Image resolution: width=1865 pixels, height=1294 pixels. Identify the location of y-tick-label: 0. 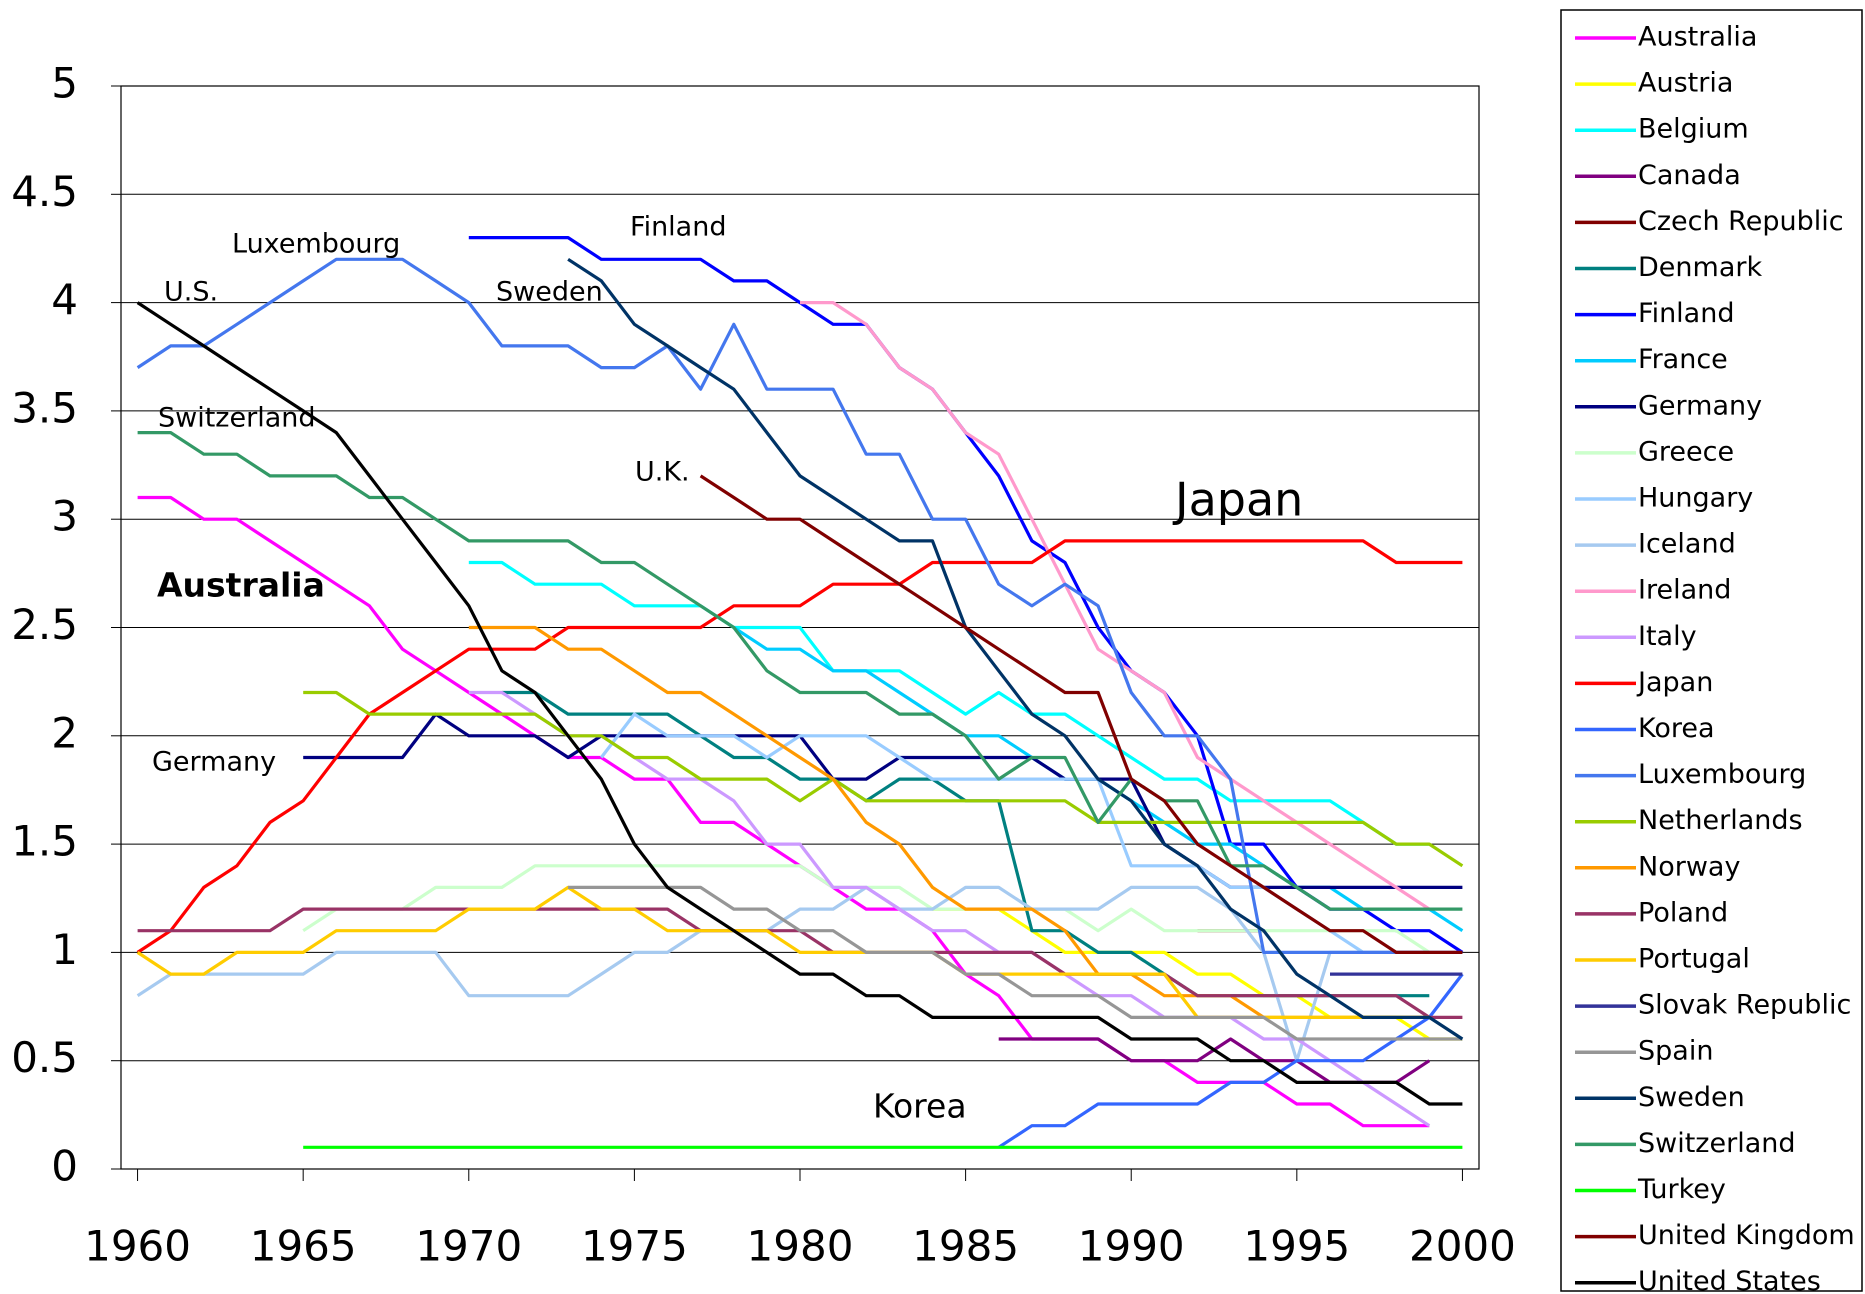
(64, 1166).